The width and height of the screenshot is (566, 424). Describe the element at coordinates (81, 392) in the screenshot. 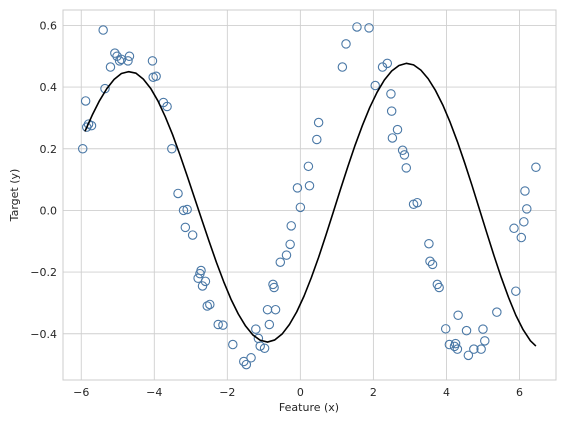

I see `x-tick-label: −6` at that location.